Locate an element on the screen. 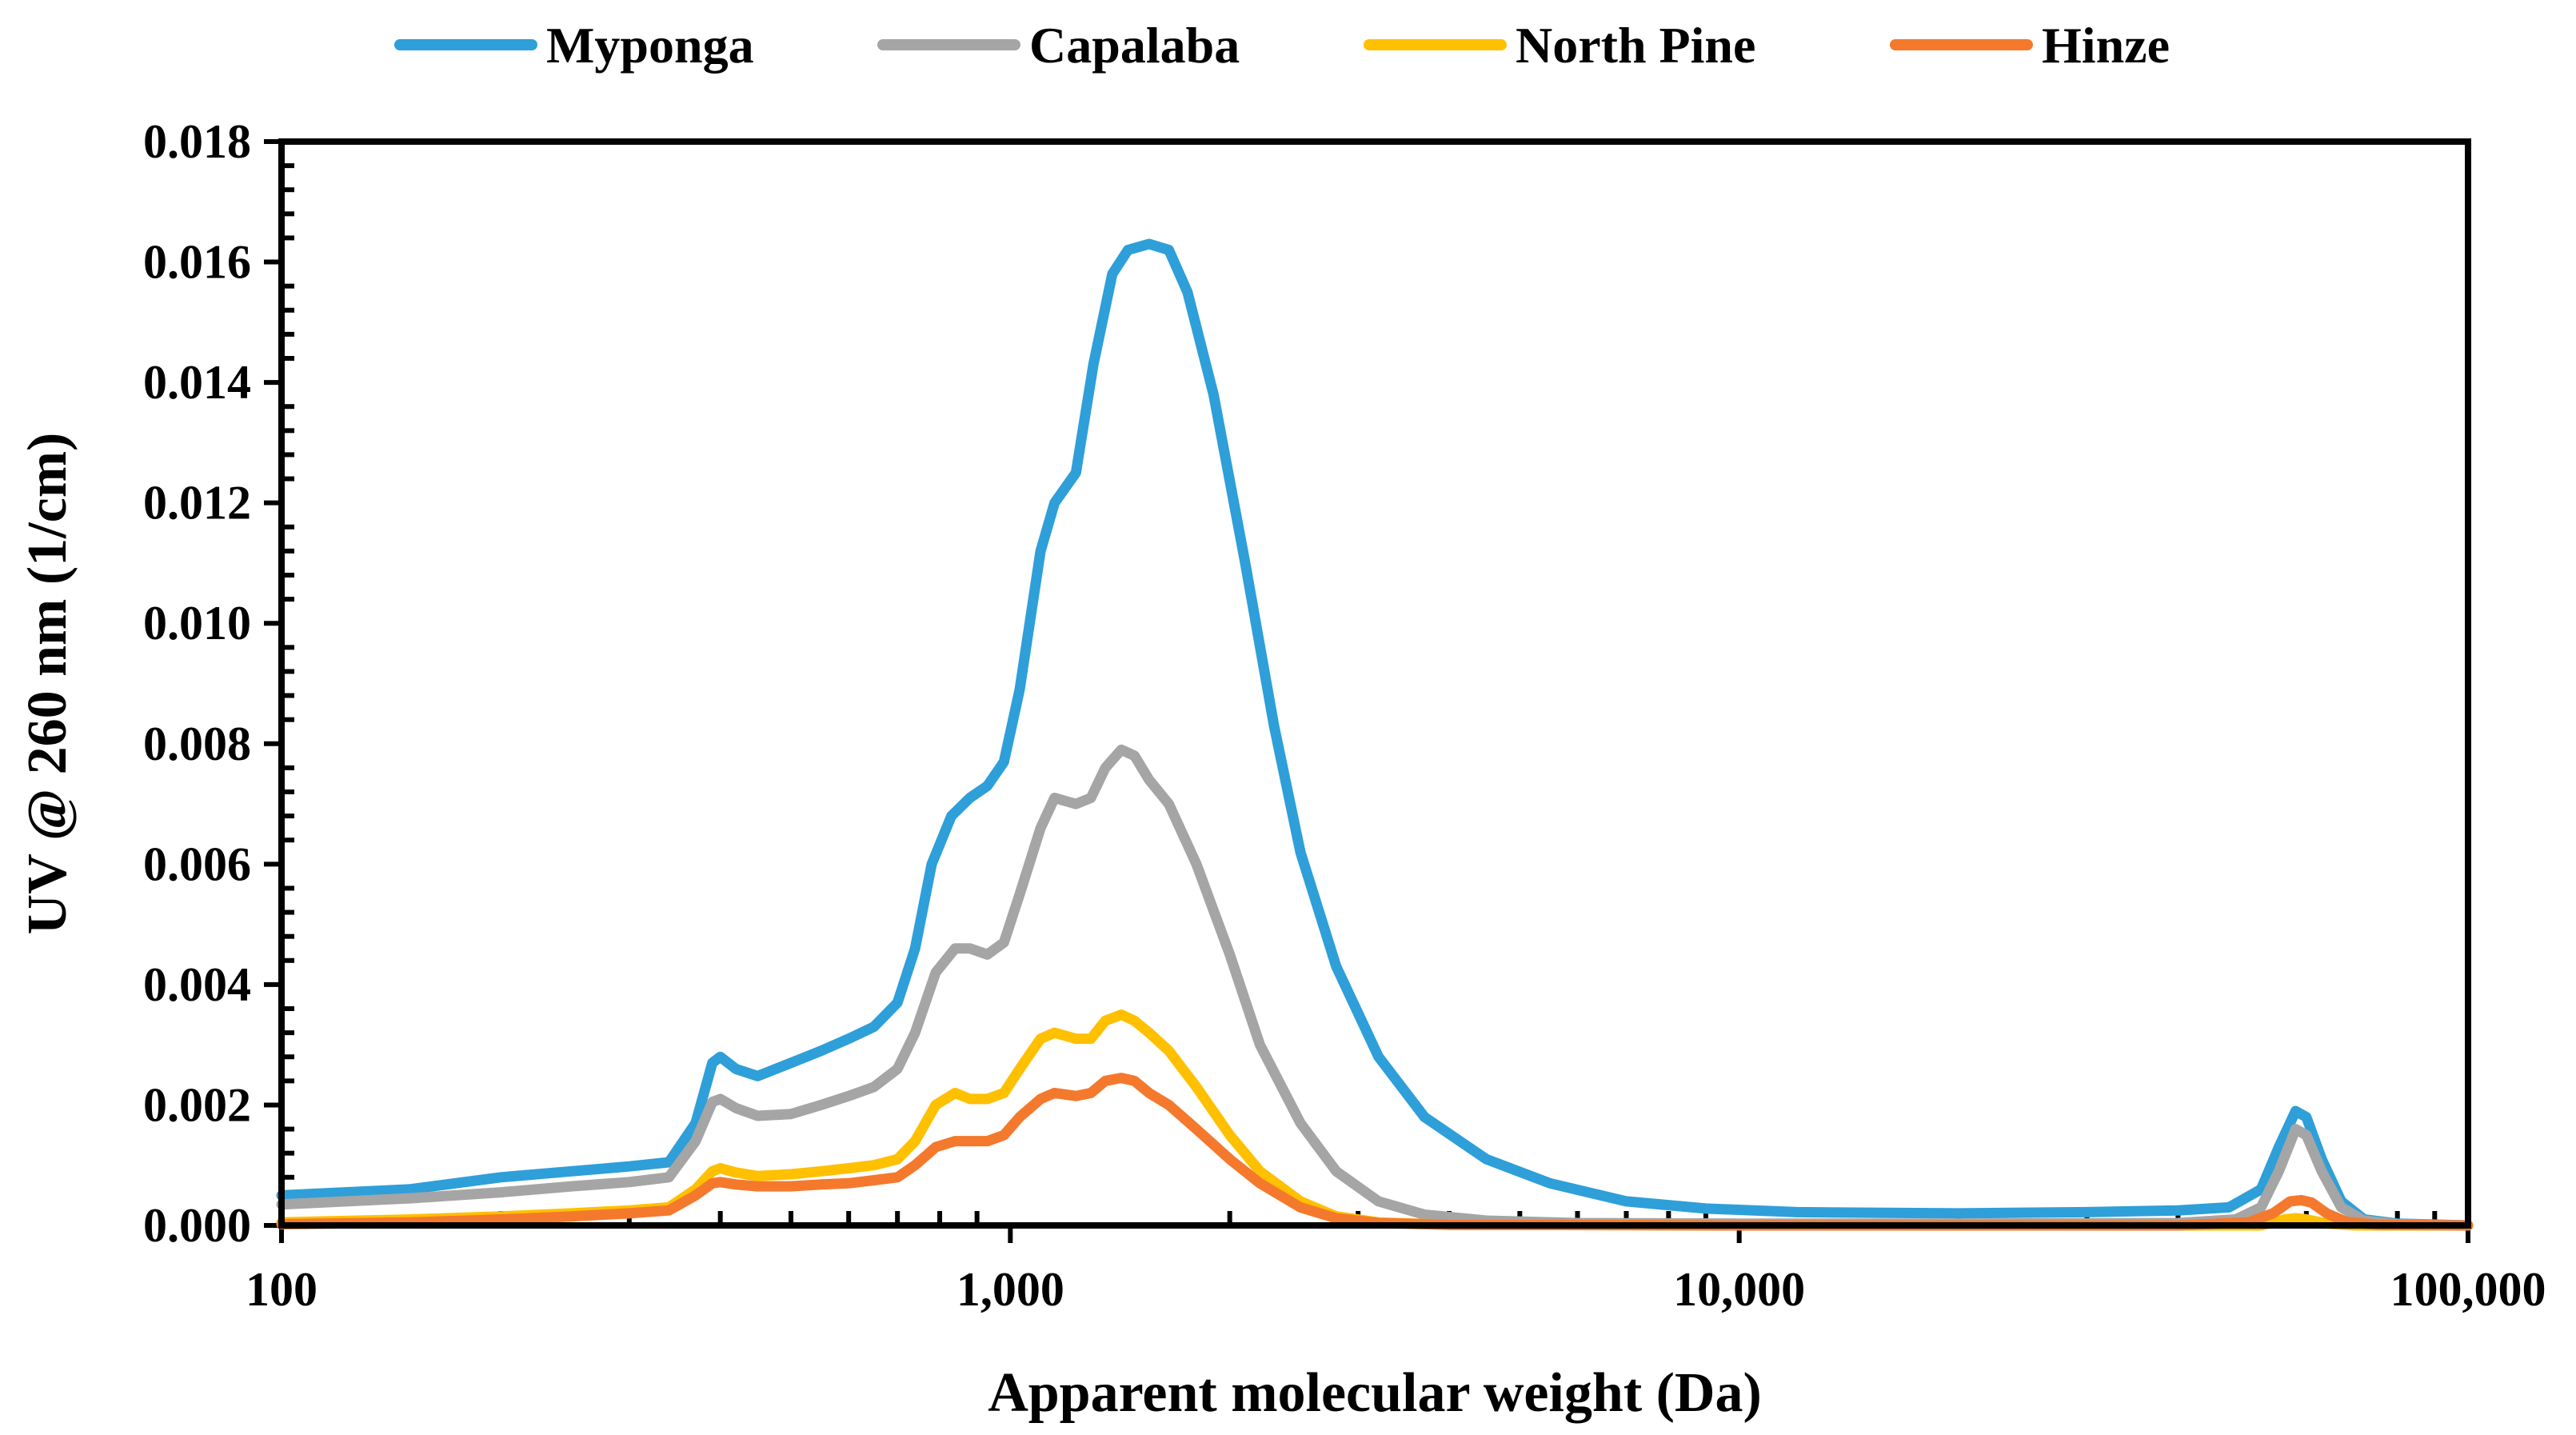 Image resolution: width=2576 pixels, height=1435 pixels. y-axis-title: UV @ 260 nm (1/cm) is located at coordinates (48, 684).